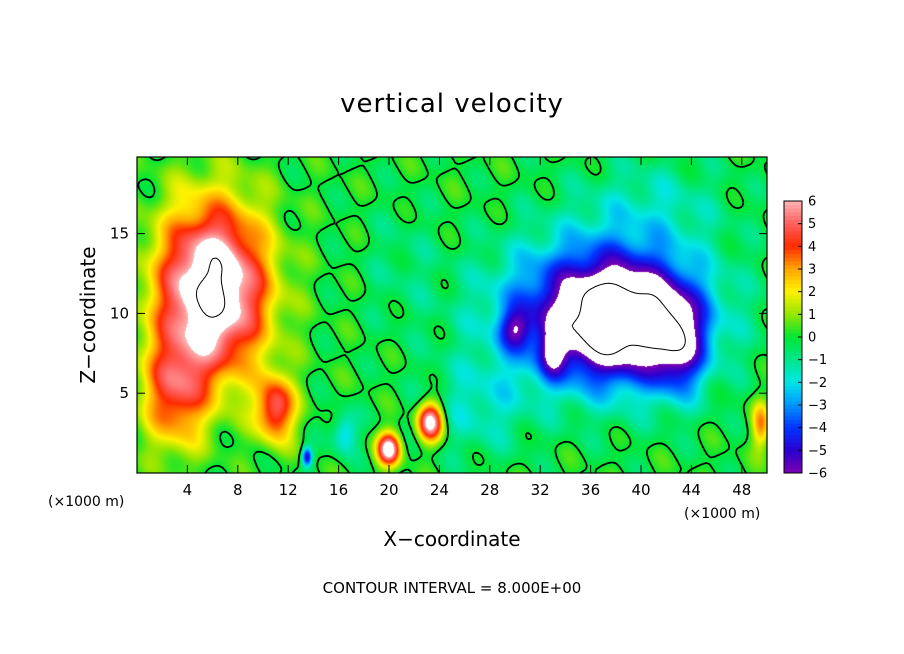  Describe the element at coordinates (812, 247) in the screenshot. I see `colorbar-tick-label: 4` at that location.